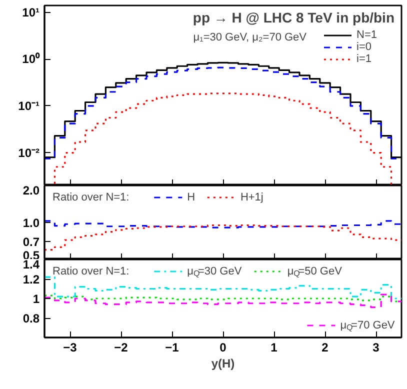 This screenshot has height=389, width=407. What do you see at coordinates (31, 279) in the screenshot?
I see `y-tick-label: 1.2` at bounding box center [31, 279].